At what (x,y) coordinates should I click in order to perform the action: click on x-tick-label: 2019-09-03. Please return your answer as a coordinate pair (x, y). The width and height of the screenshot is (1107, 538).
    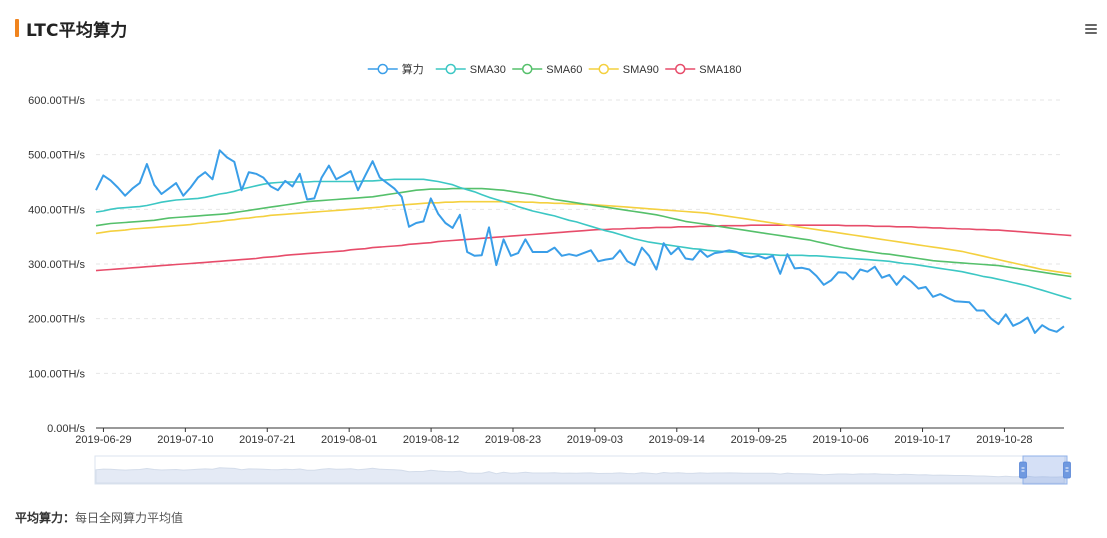
    Looking at the image, I should click on (595, 440).